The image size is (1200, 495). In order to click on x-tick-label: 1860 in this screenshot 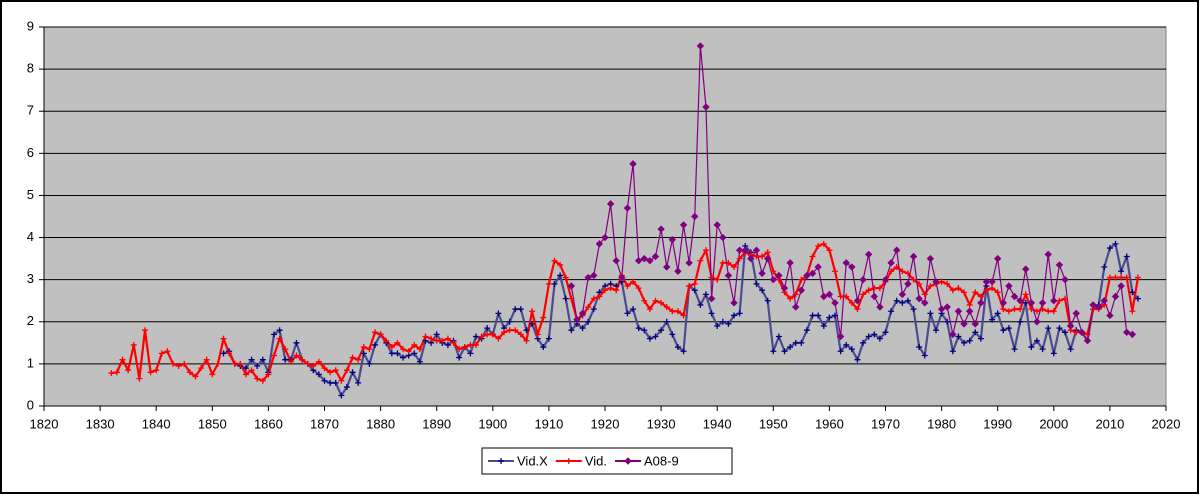, I will do `click(268, 423)`.